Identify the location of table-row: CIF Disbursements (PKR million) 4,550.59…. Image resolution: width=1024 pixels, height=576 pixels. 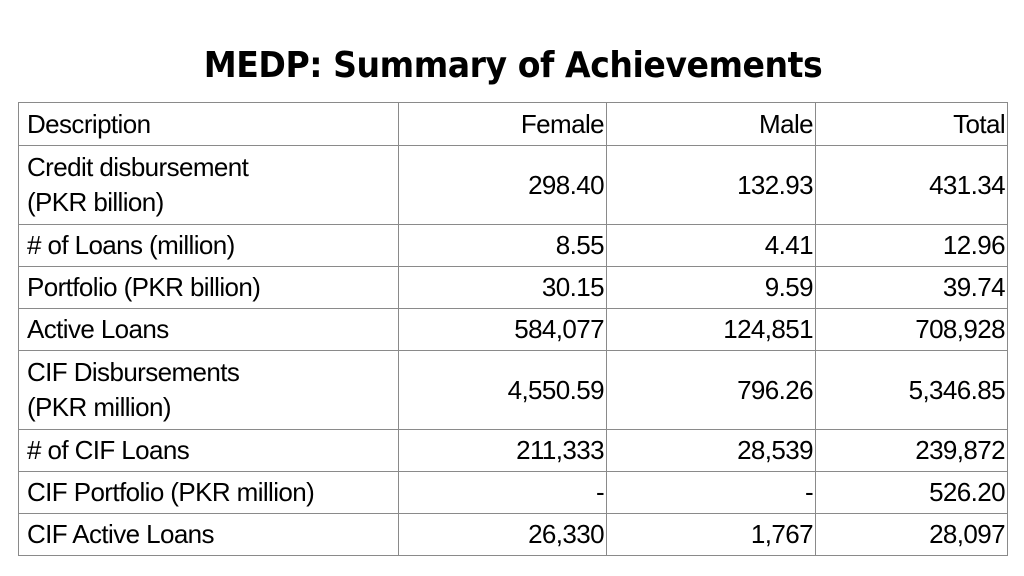
(513, 390).